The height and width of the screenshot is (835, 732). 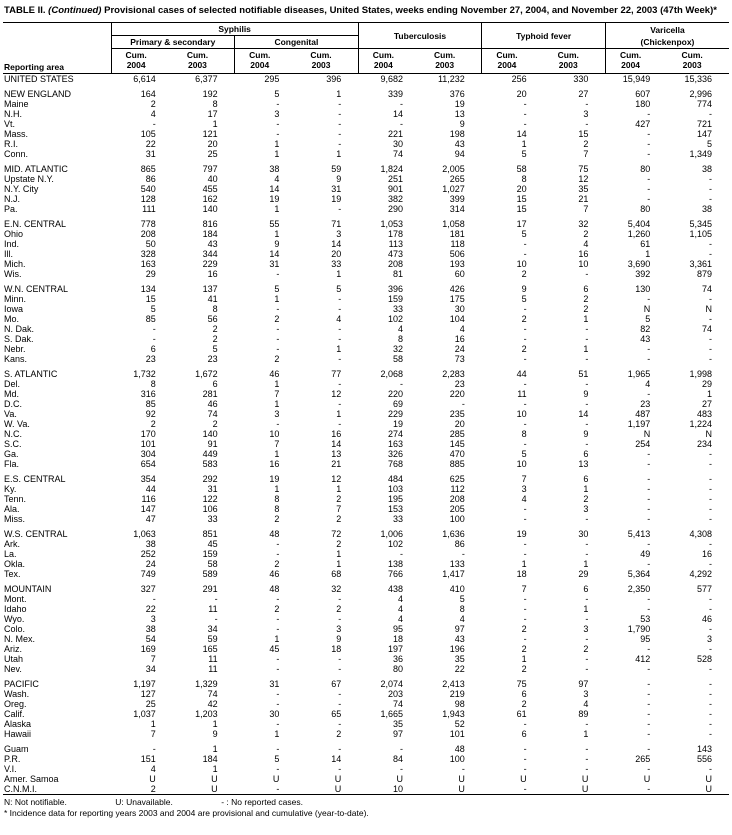 I want to click on col-header-ps-cum-2003: Cum. 2003, so click(x=203, y=61).